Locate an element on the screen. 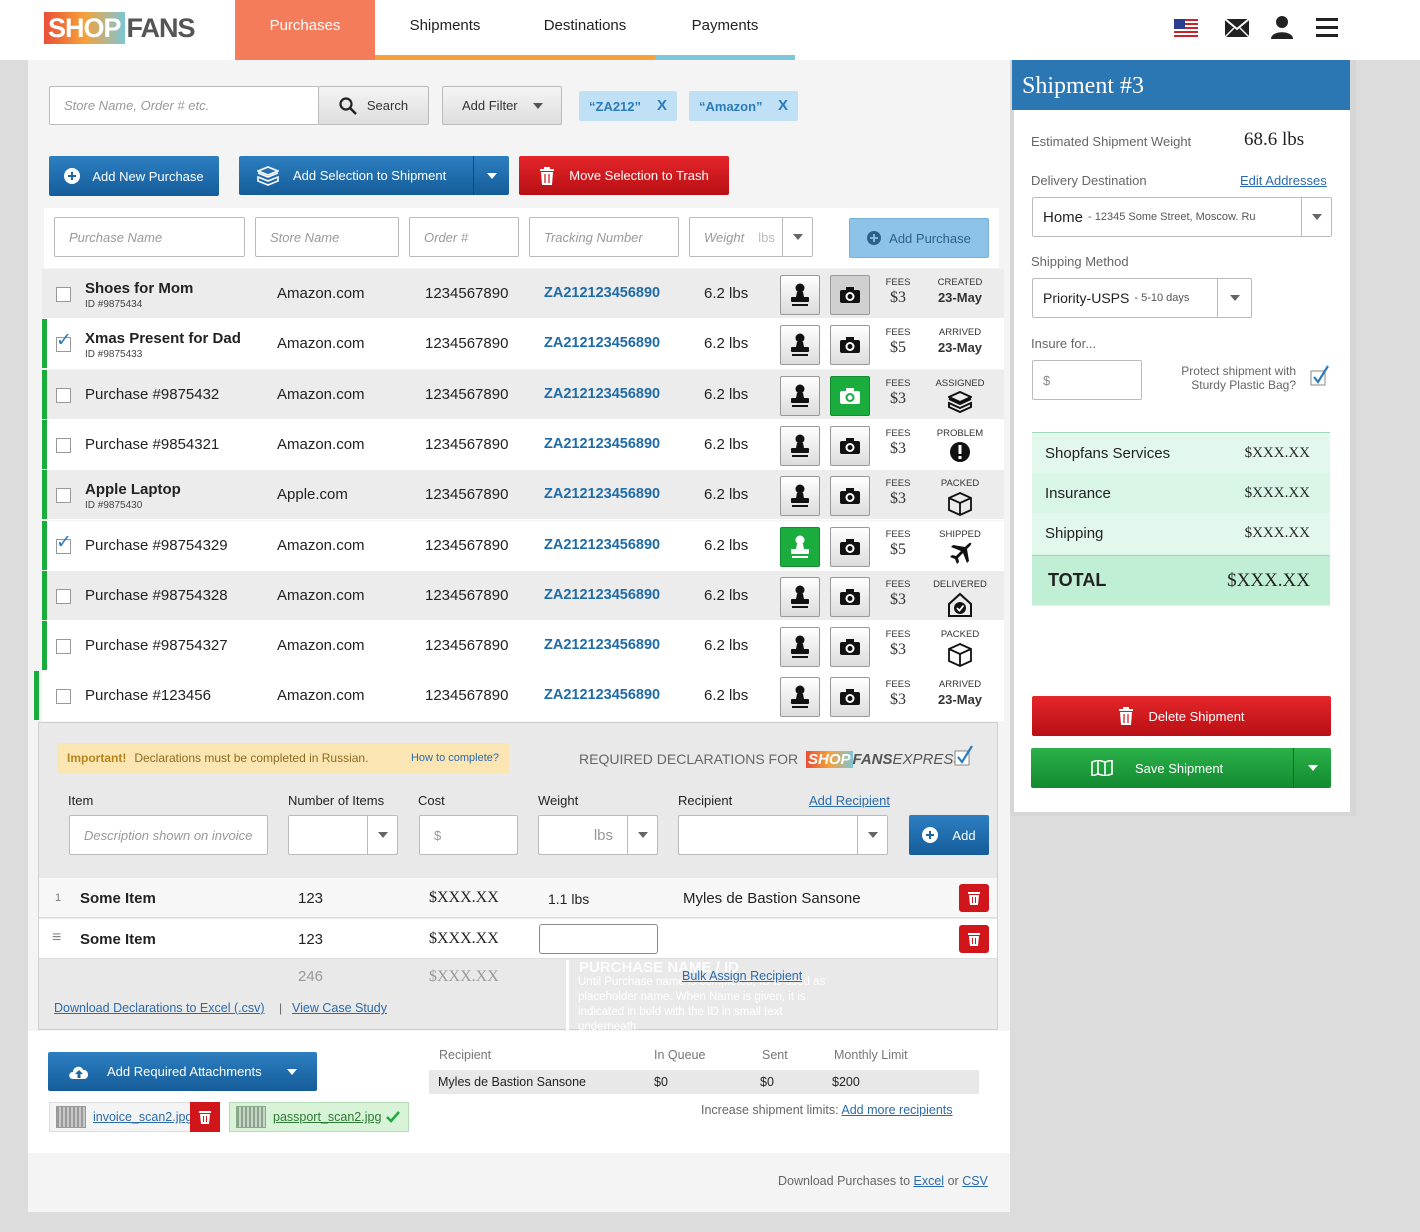 The height and width of the screenshot is (1232, 1420). item-weight-input: lbs is located at coordinates (598, 835).